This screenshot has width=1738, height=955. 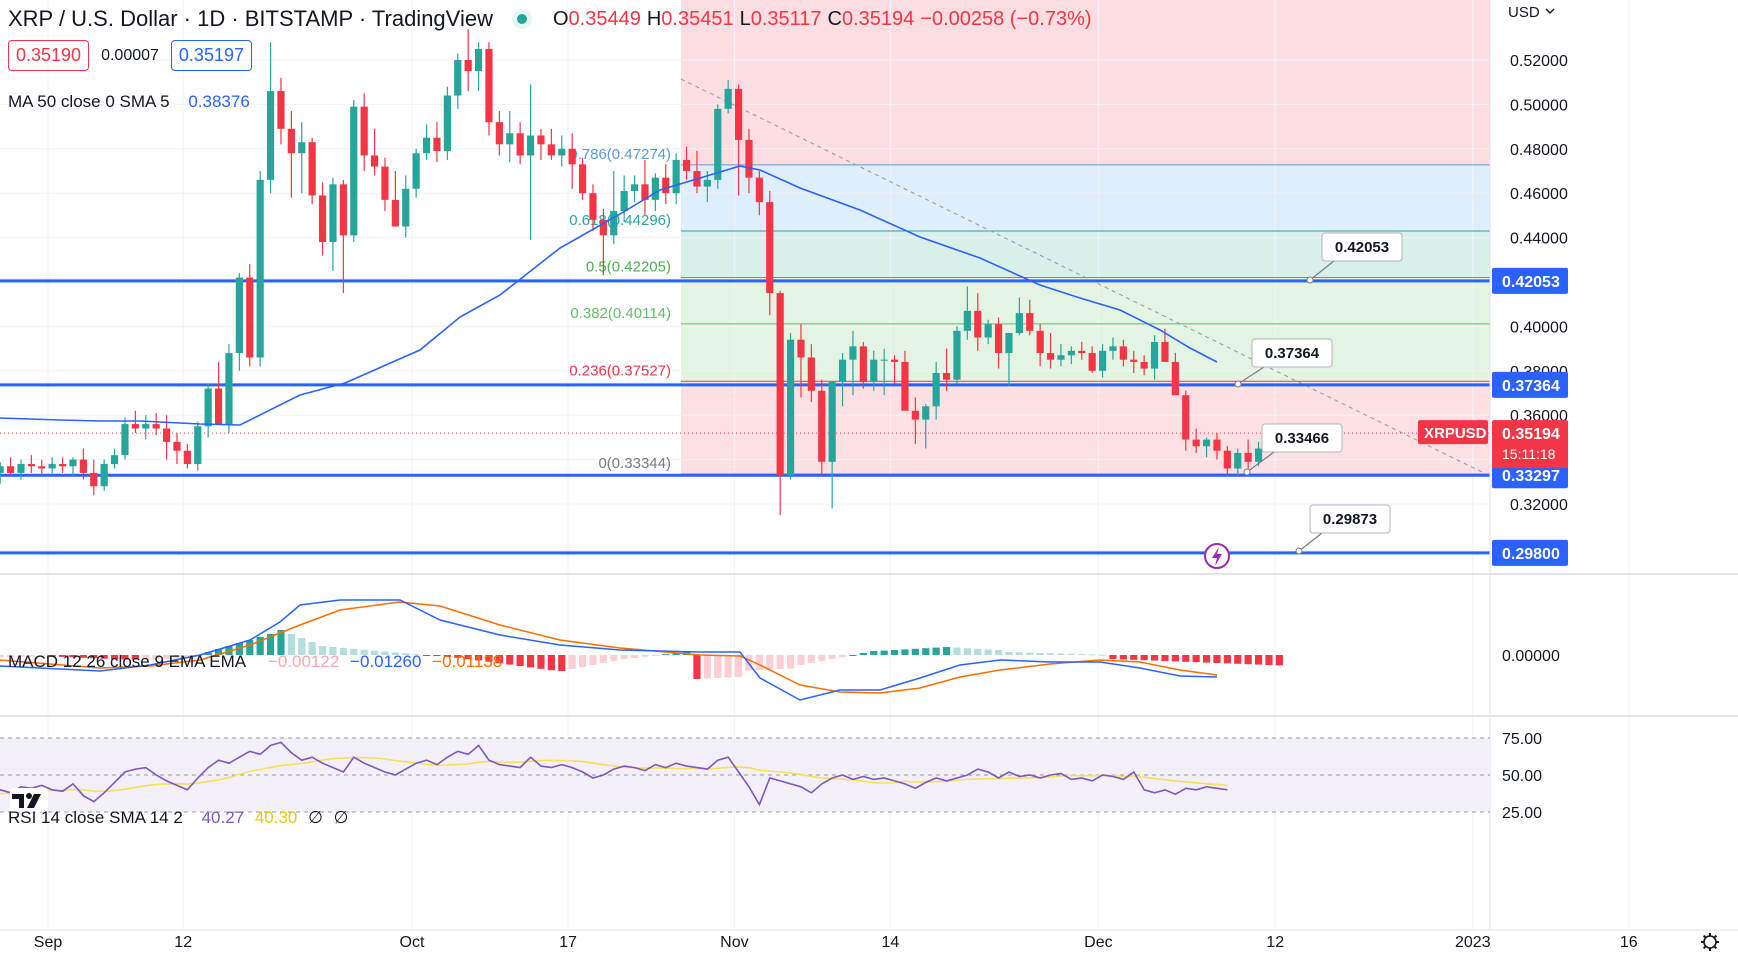 I want to click on time-tick-label: 12, so click(x=1275, y=942).